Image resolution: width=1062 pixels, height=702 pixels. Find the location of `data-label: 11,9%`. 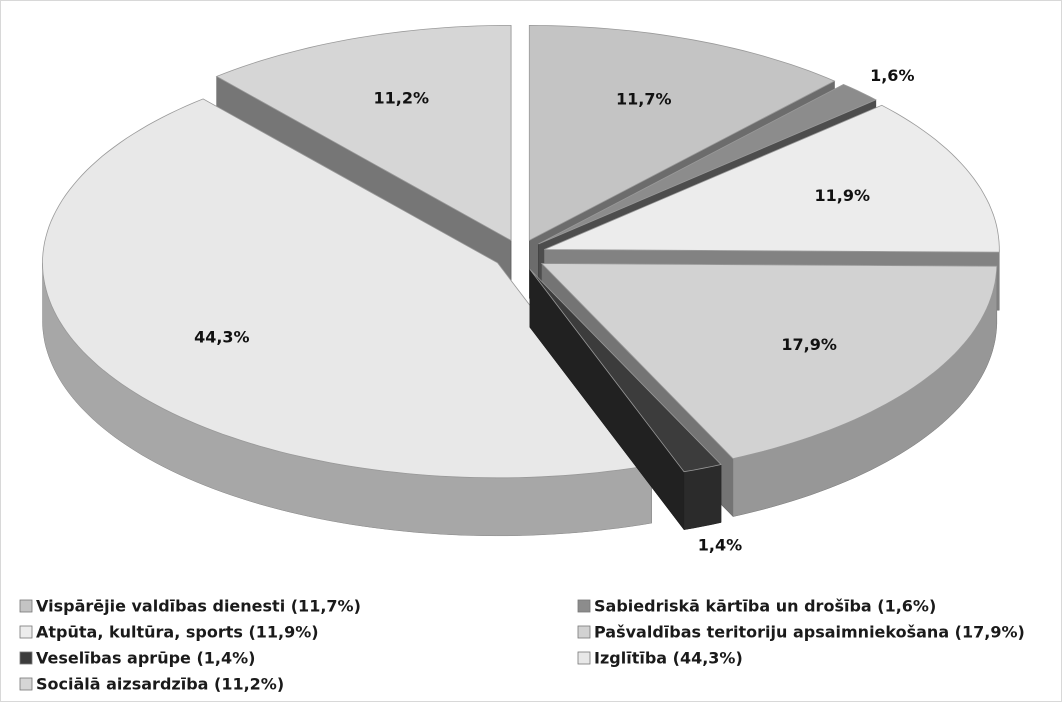

data-label: 11,9% is located at coordinates (843, 195).